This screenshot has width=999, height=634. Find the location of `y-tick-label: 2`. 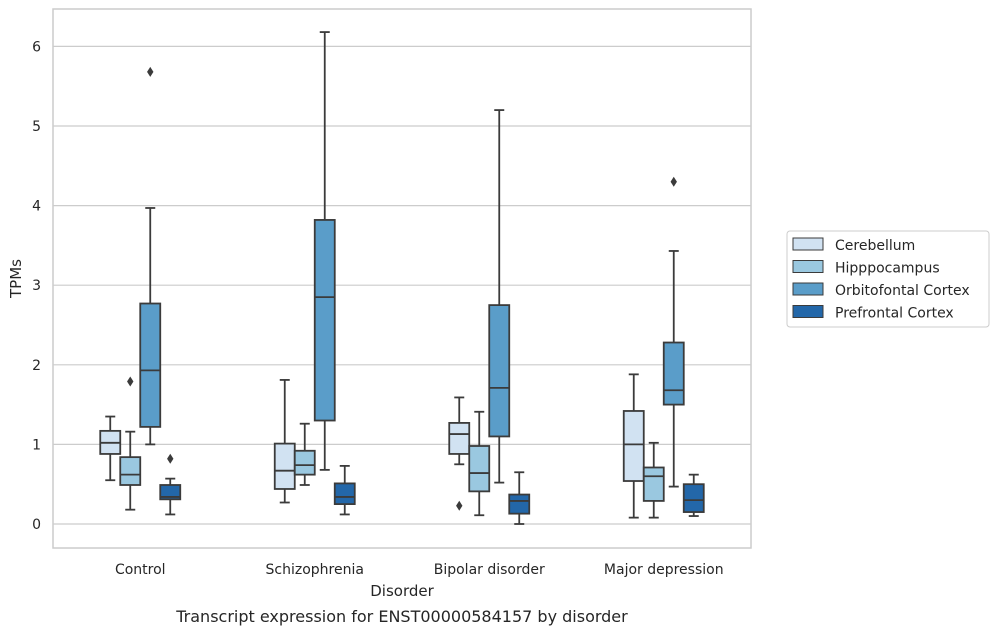

y-tick-label: 2 is located at coordinates (36, 366).